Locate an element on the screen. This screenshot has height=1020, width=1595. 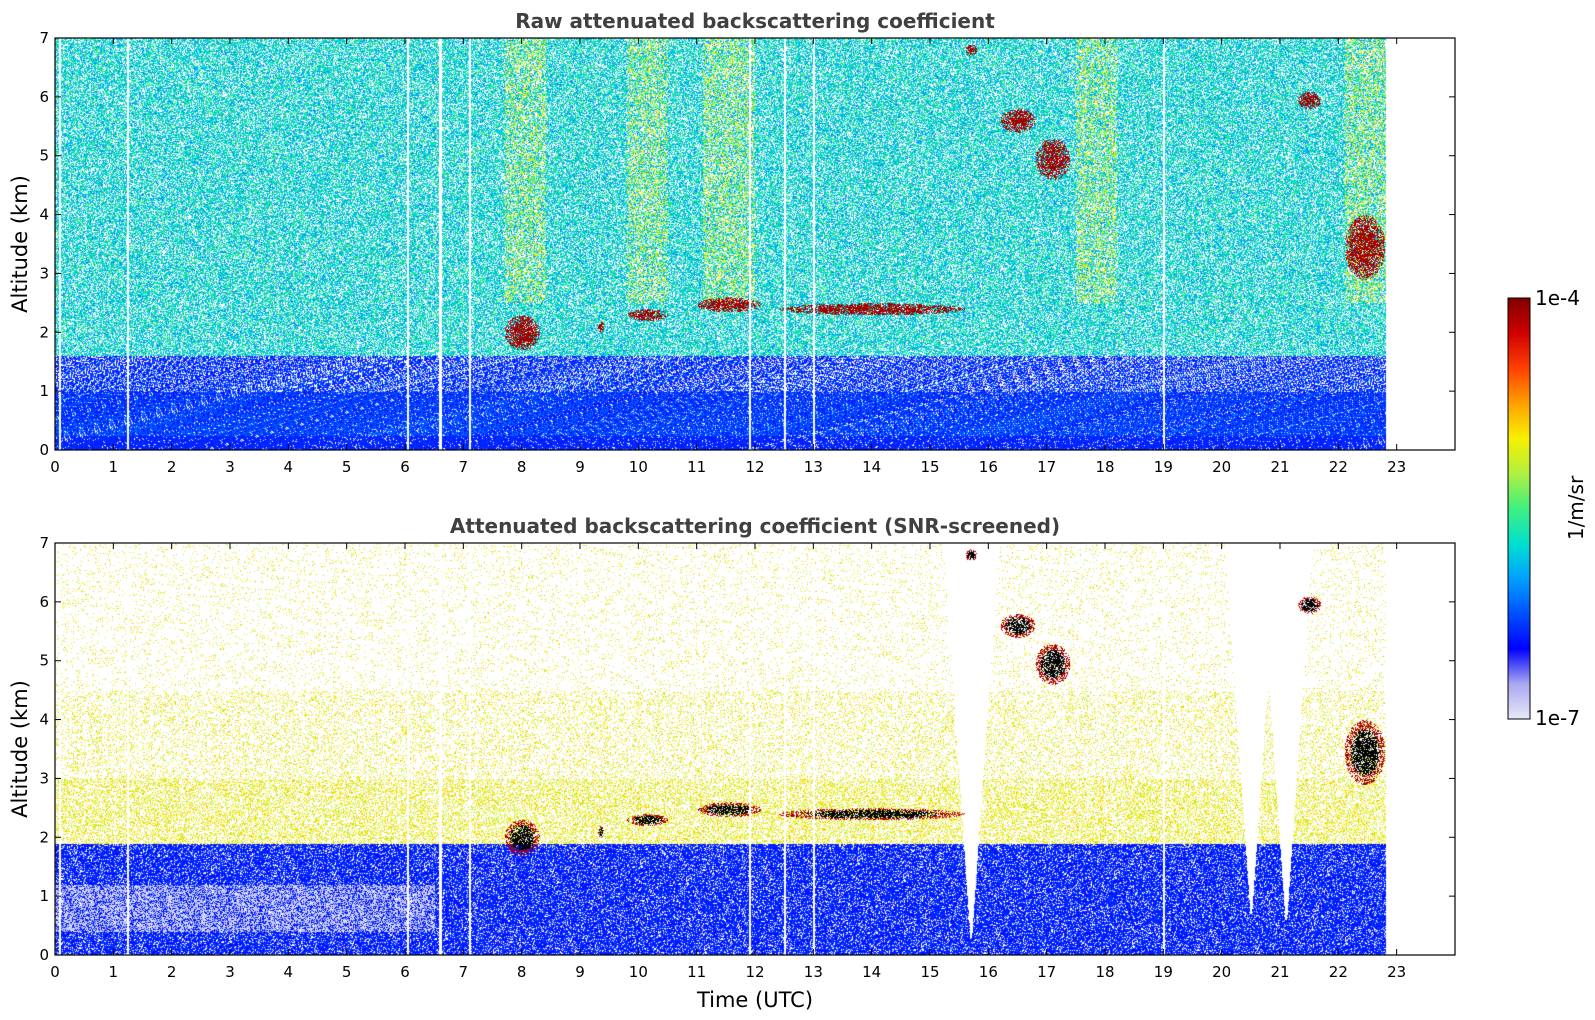
top-y-axis-label: Altitude (km) is located at coordinates (20, 244).